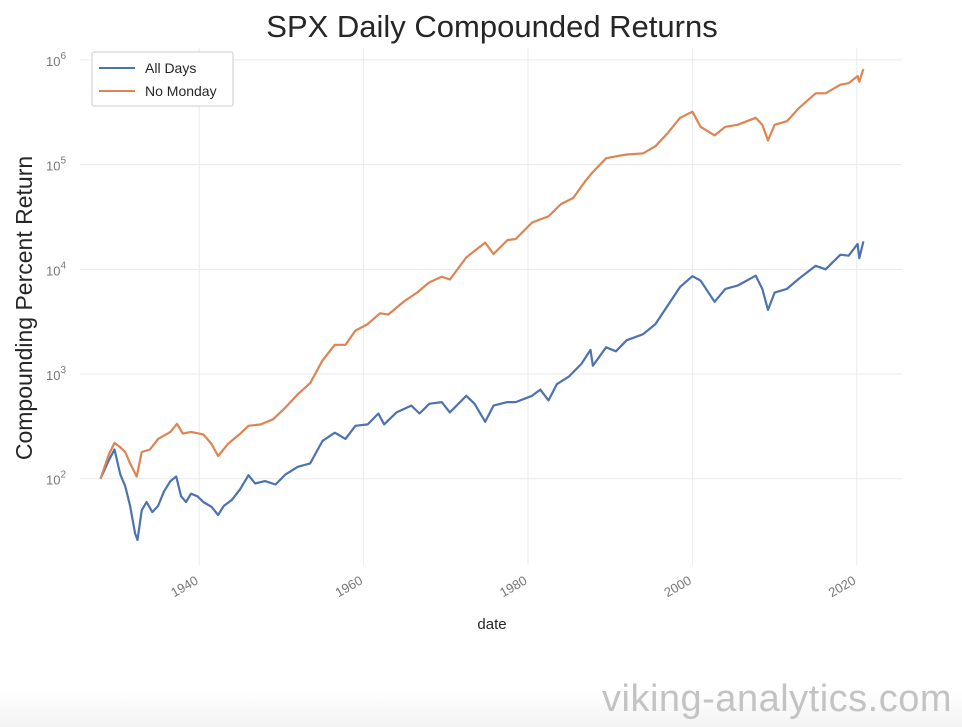  I want to click on legend-label-all-days: All Days, so click(170, 68).